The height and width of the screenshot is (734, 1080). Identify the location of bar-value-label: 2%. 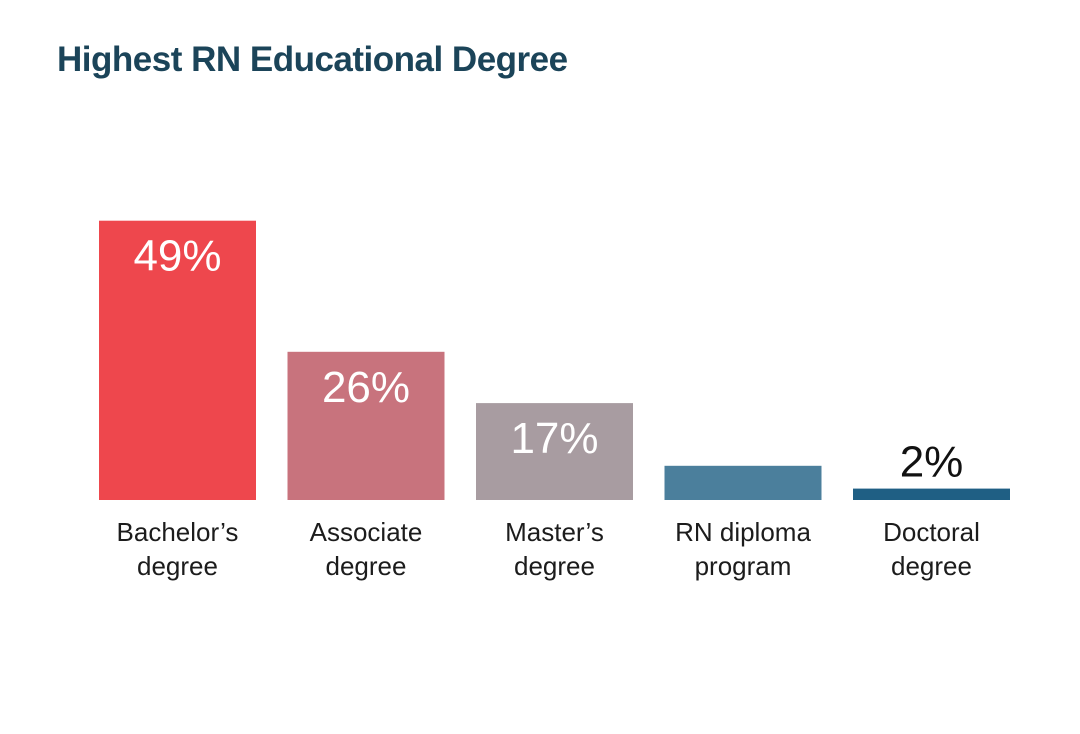
(932, 462).